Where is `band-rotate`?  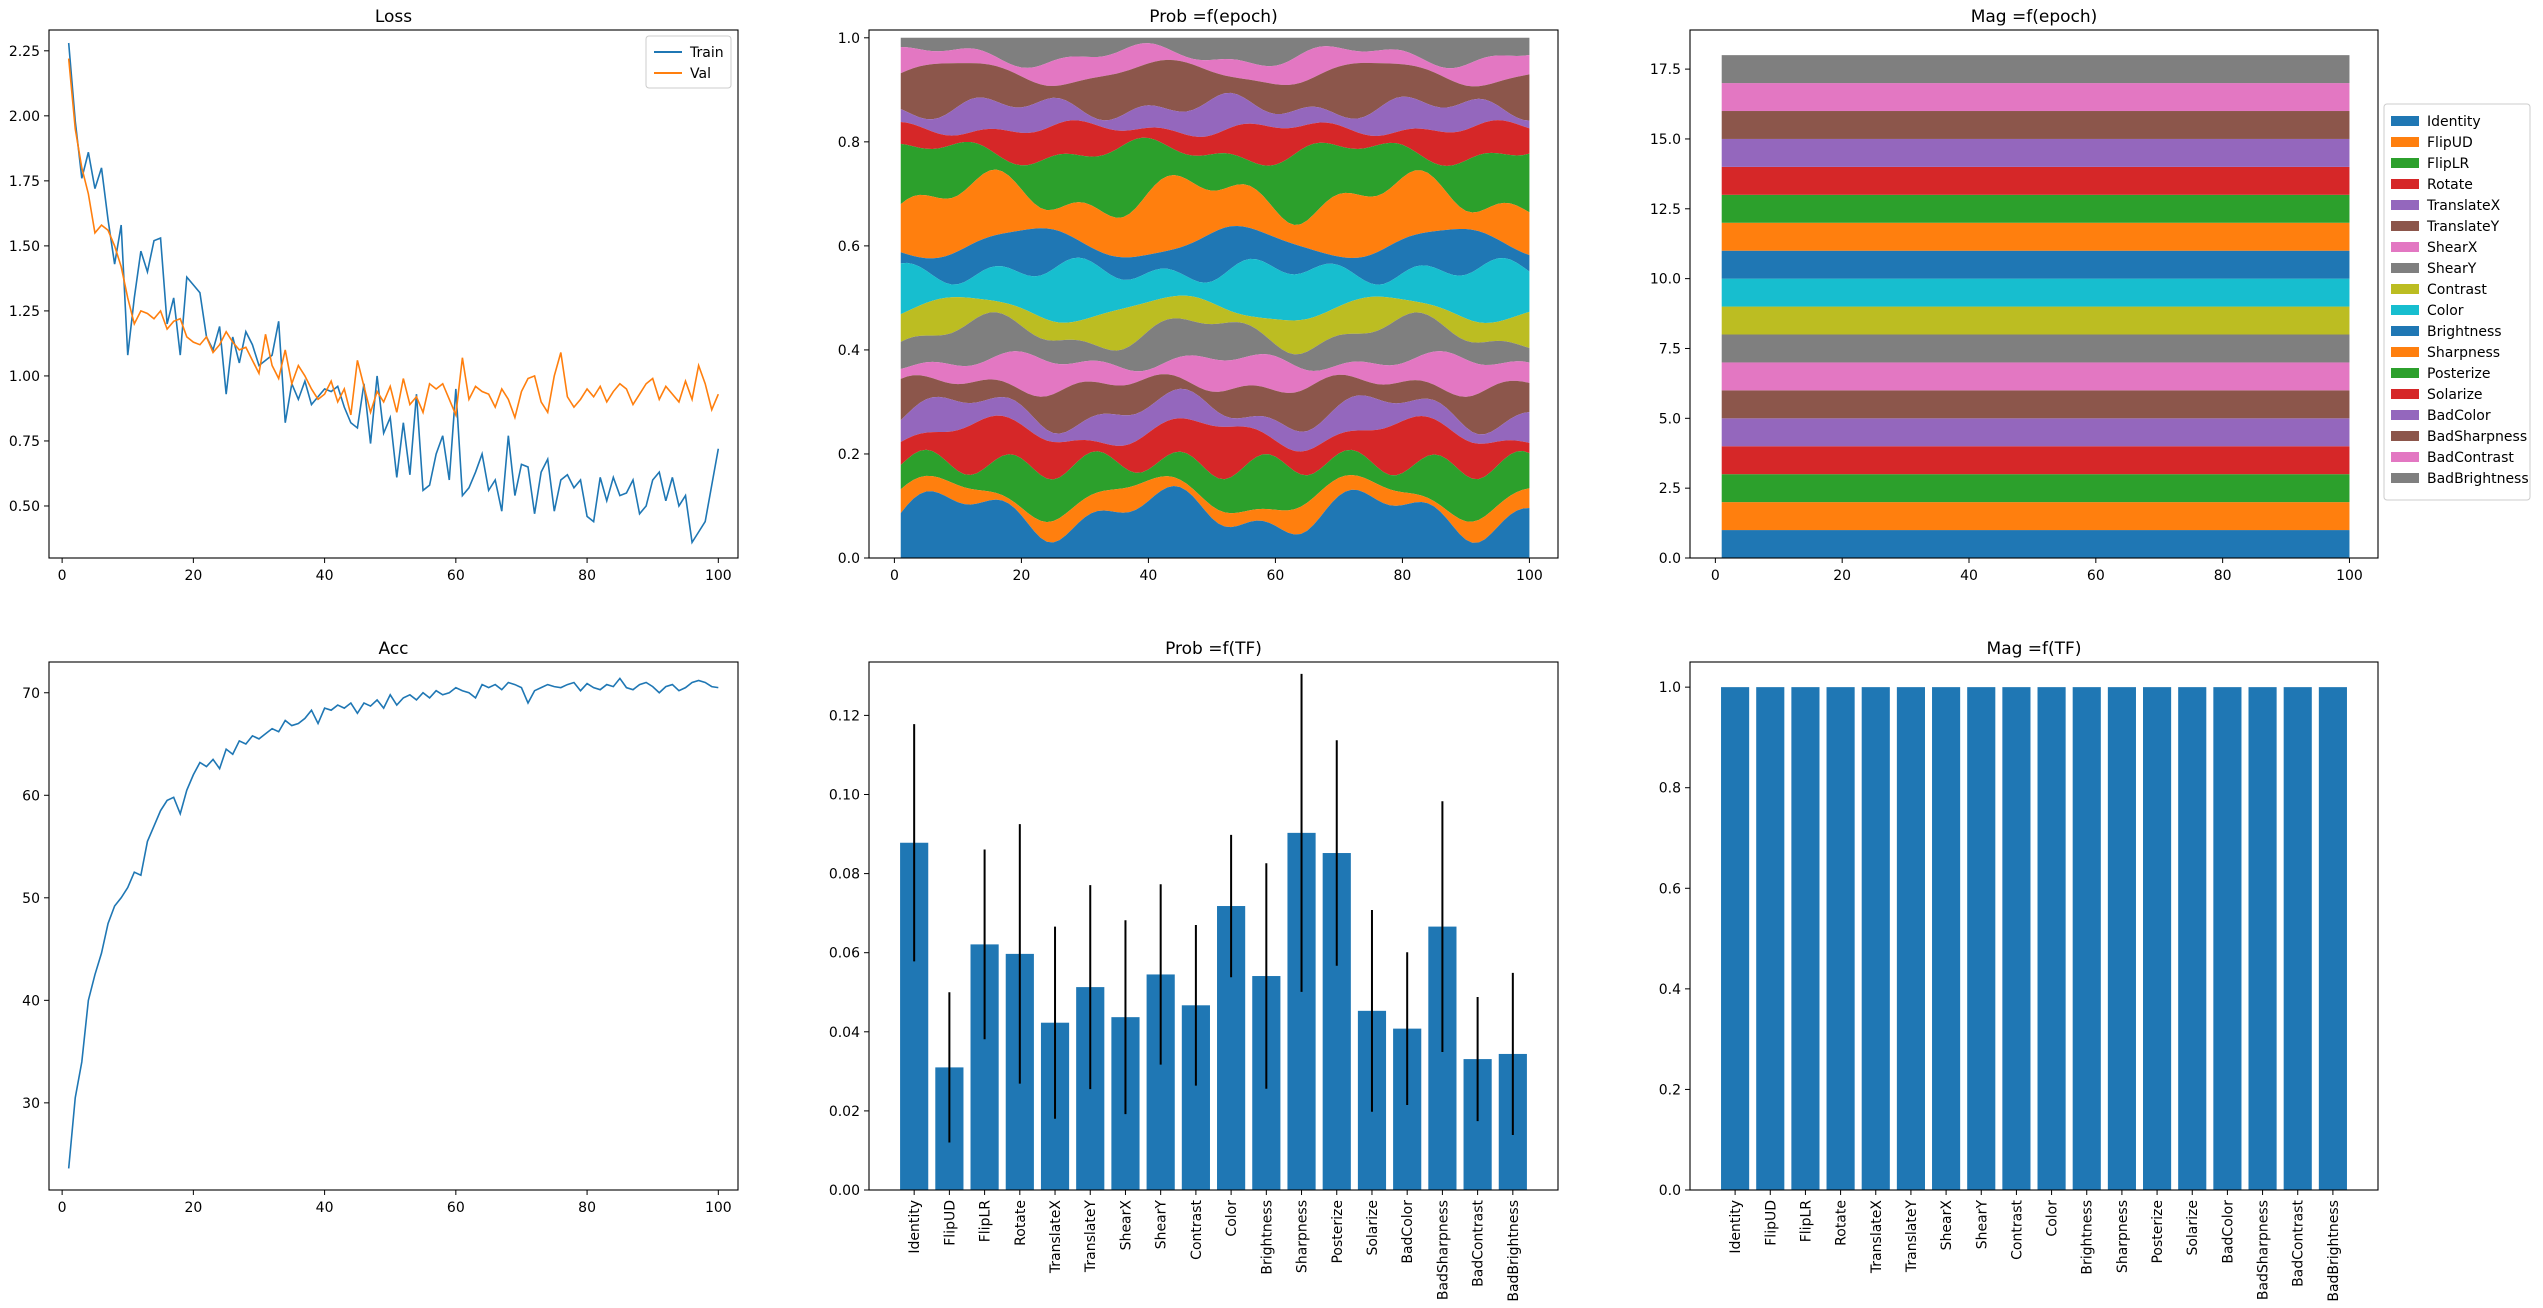 band-rotate is located at coordinates (2035, 460).